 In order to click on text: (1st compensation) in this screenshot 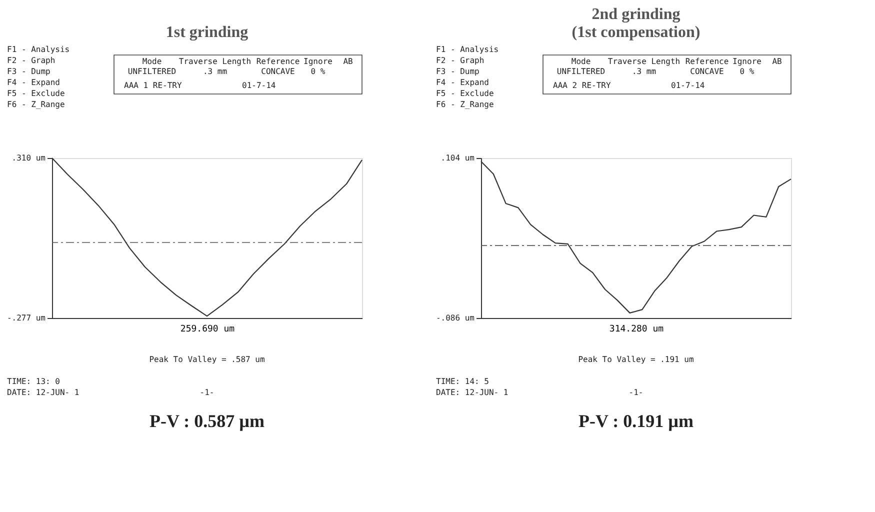, I will do `click(636, 32)`.